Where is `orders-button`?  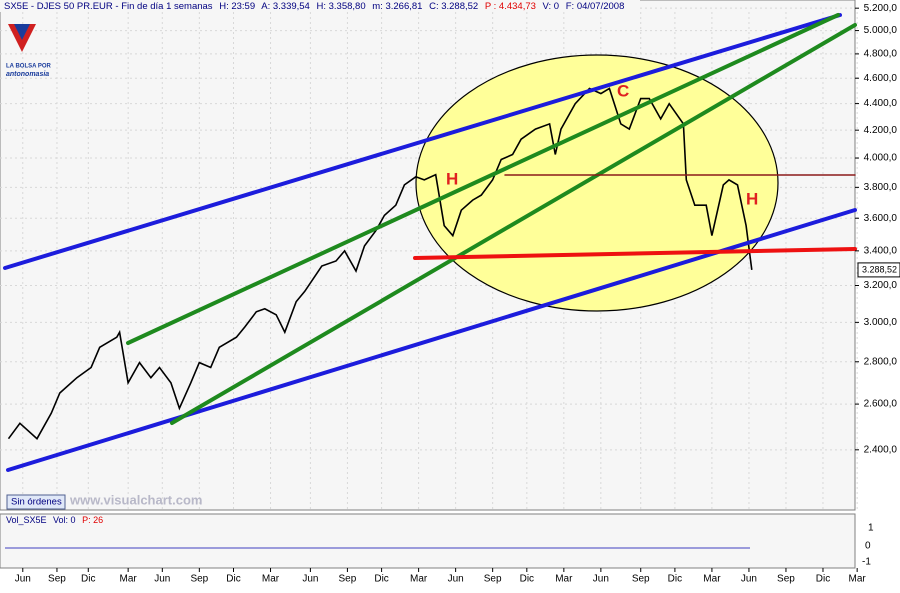 orders-button is located at coordinates (36, 502).